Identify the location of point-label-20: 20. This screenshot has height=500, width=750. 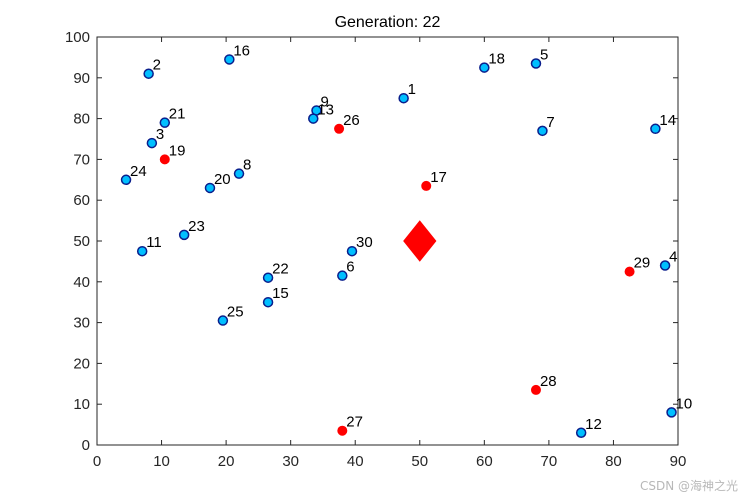
(222, 179).